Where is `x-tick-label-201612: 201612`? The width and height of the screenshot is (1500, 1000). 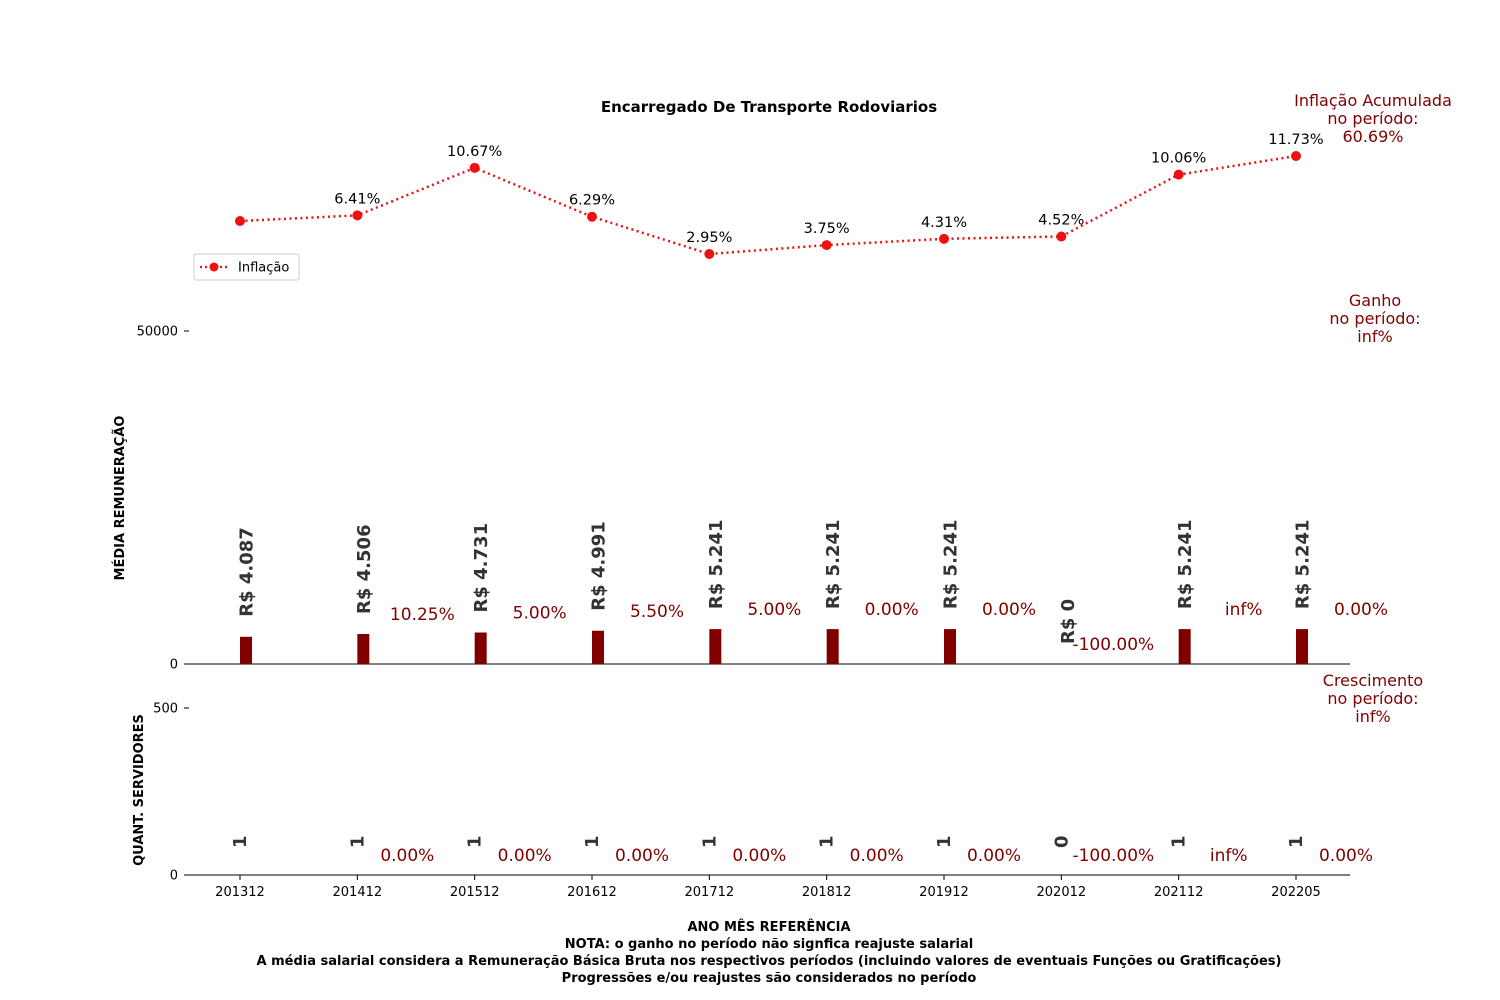
x-tick-label-201612: 201612 is located at coordinates (592, 892).